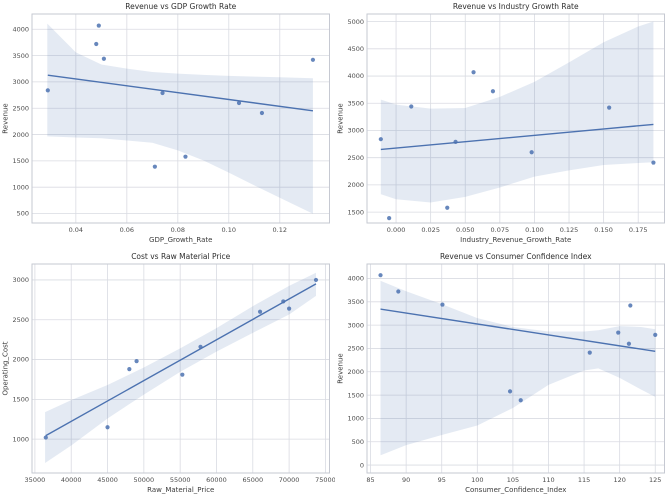  What do you see at coordinates (430, 230) in the screenshot?
I see `x-tick-label: 0.025` at bounding box center [430, 230].